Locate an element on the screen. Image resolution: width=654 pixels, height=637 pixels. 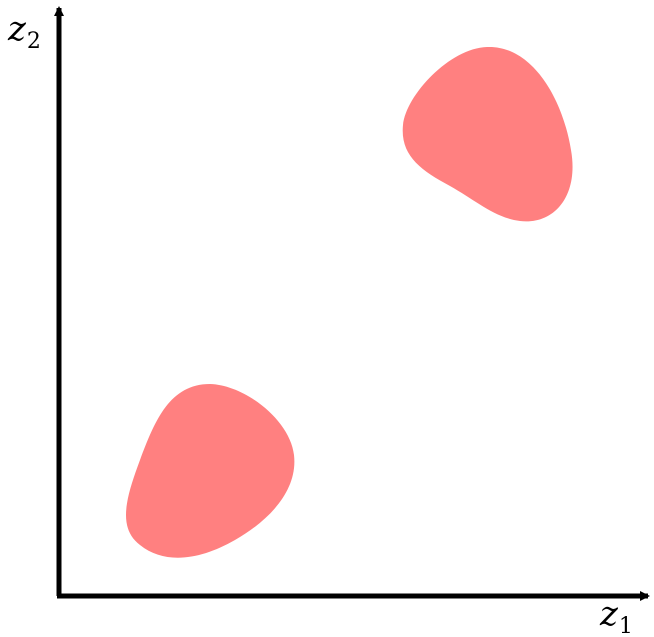
lower-left-region is located at coordinates (210, 471).